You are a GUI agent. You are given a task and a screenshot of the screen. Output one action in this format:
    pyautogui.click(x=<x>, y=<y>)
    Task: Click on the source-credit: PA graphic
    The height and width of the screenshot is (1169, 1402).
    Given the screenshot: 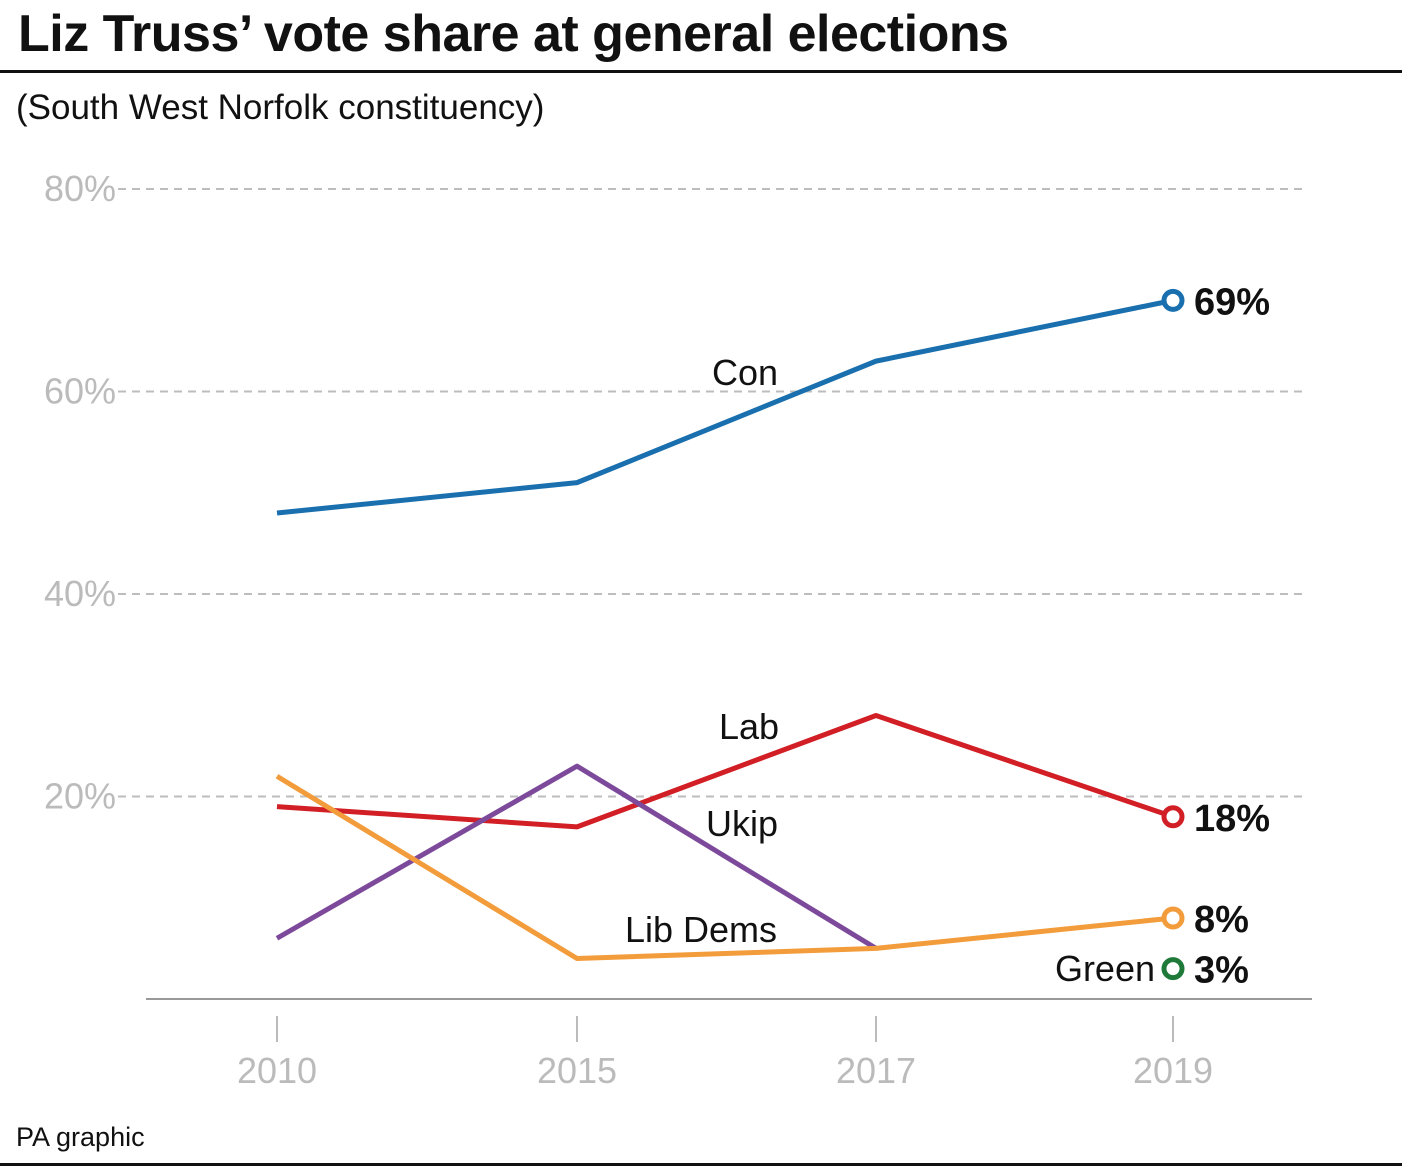 What is the action you would take?
    pyautogui.click(x=80, y=1137)
    